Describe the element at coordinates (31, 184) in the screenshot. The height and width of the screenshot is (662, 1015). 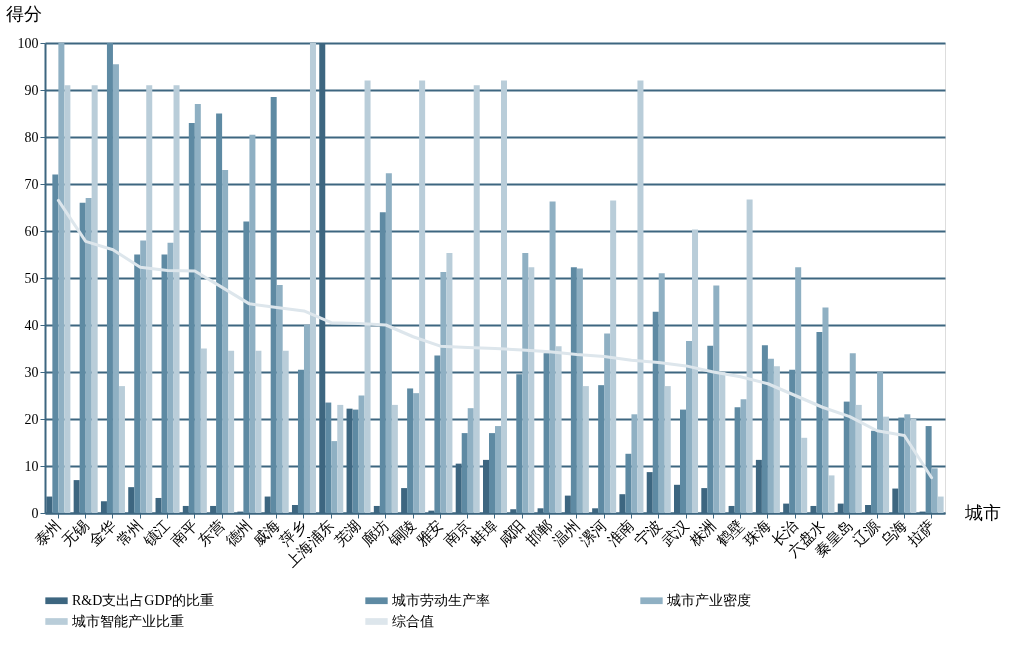
I see `y-tick-label: 70` at that location.